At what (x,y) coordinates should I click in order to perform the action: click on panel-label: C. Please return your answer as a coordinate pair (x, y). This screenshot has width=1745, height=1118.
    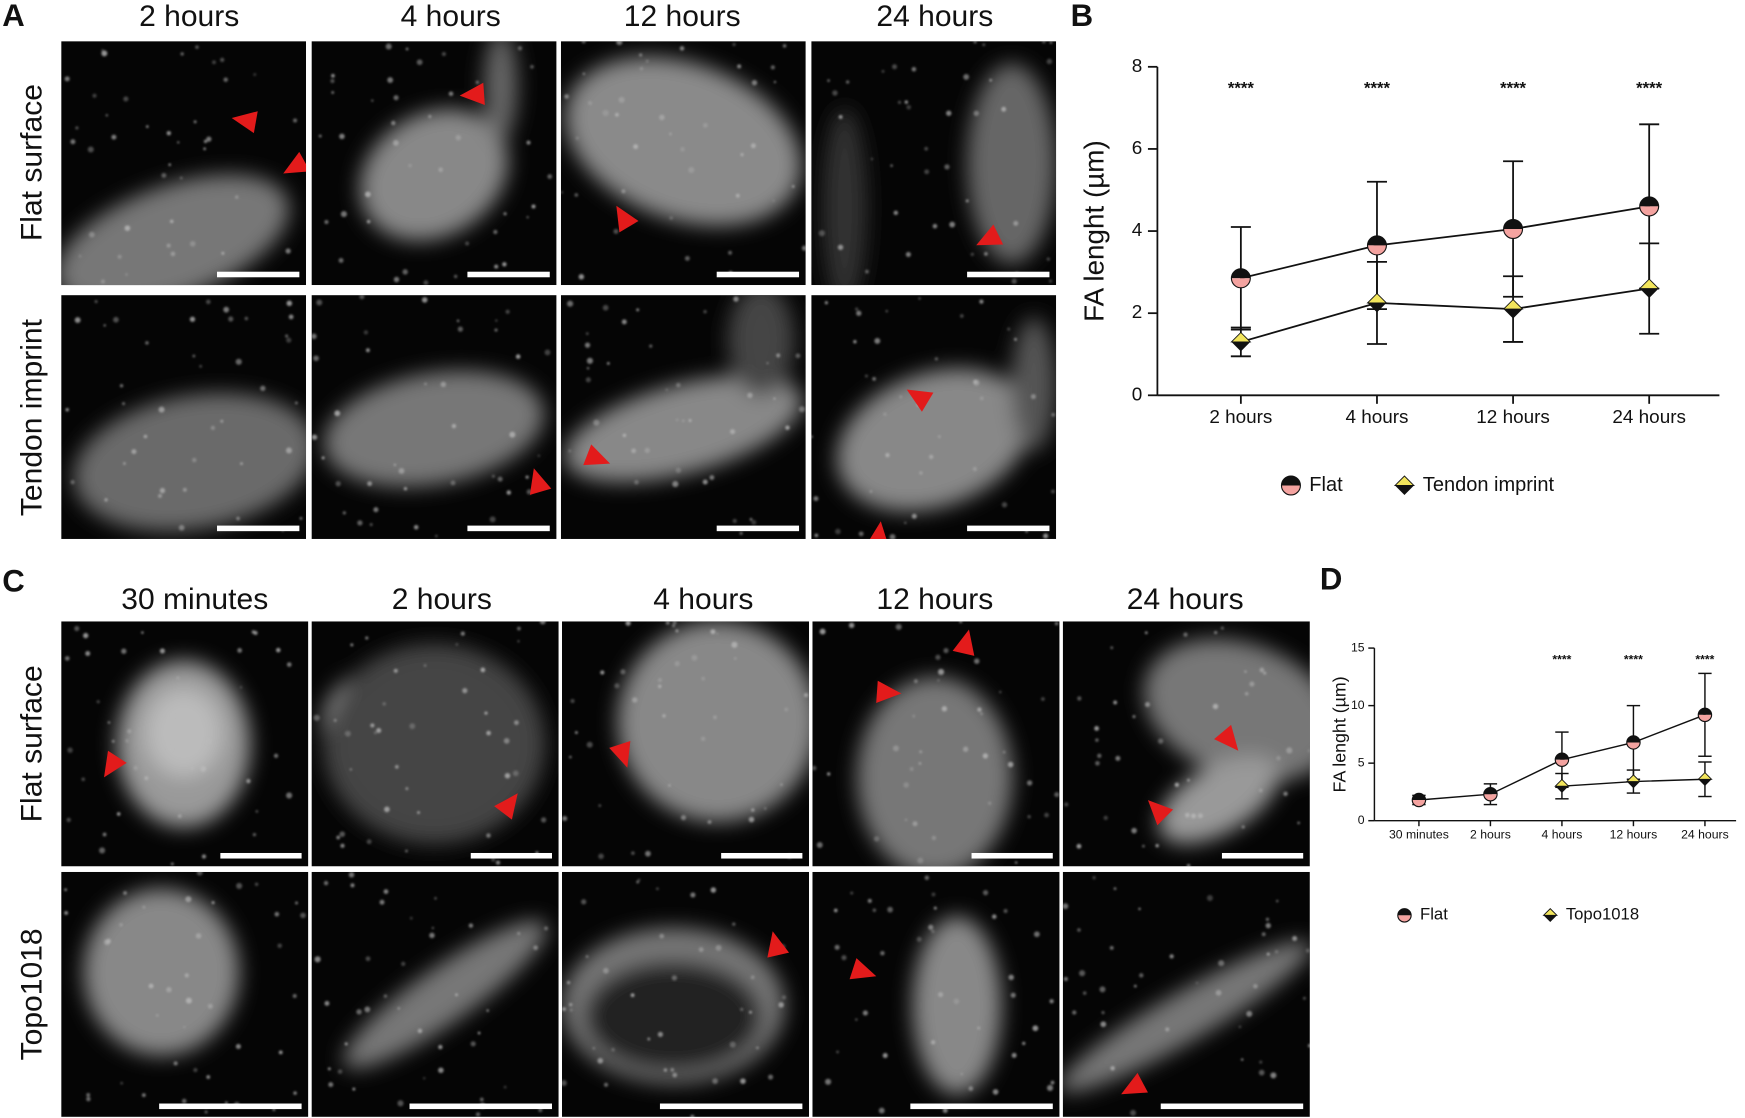
    Looking at the image, I should click on (13, 581).